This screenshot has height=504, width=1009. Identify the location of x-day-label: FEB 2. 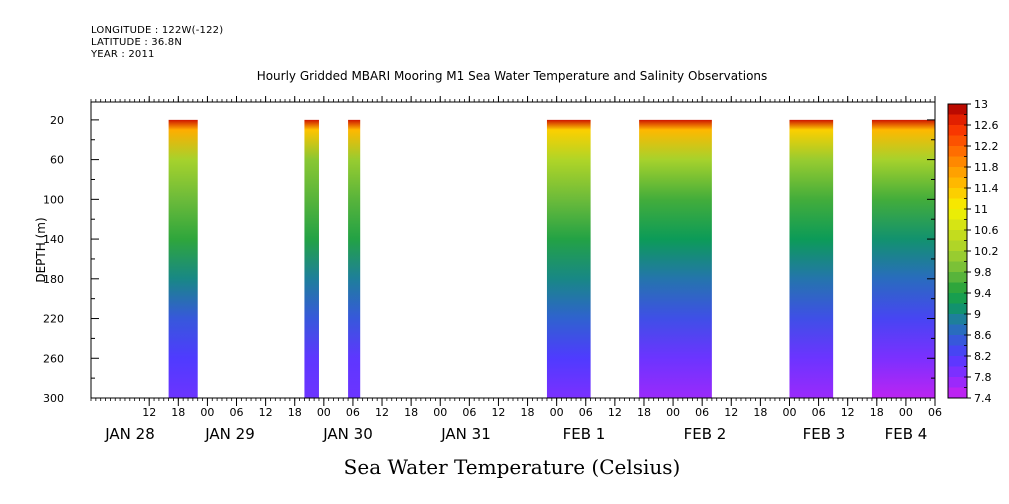
(705, 434).